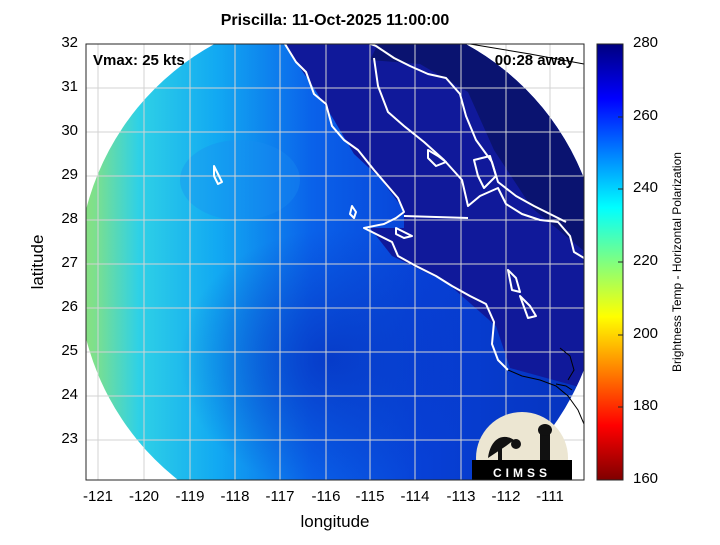 The width and height of the screenshot is (720, 545). Describe the element at coordinates (280, 496) in the screenshot. I see `x-tick-label: -117` at that location.